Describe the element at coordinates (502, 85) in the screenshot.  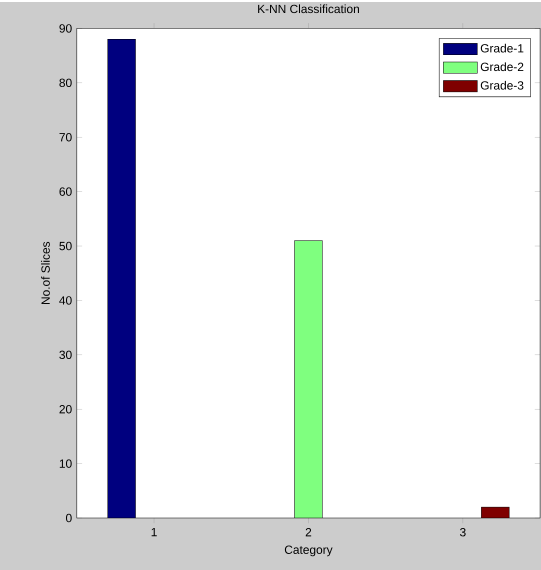
I see `legend-label: Grade-3` at that location.